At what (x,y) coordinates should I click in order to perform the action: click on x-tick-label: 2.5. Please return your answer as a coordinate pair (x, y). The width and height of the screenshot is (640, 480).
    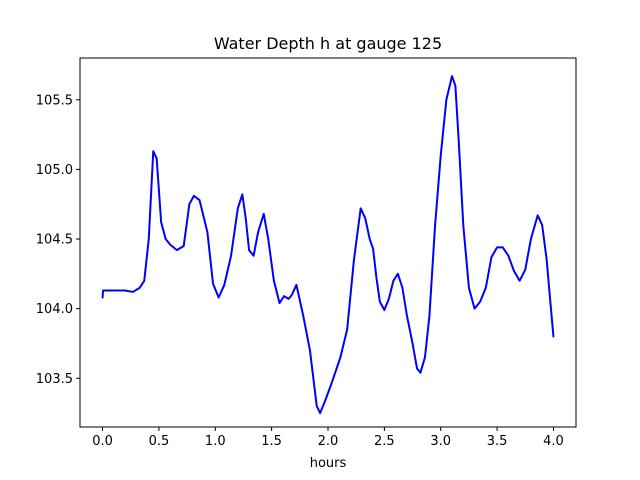
    Looking at the image, I should click on (384, 441).